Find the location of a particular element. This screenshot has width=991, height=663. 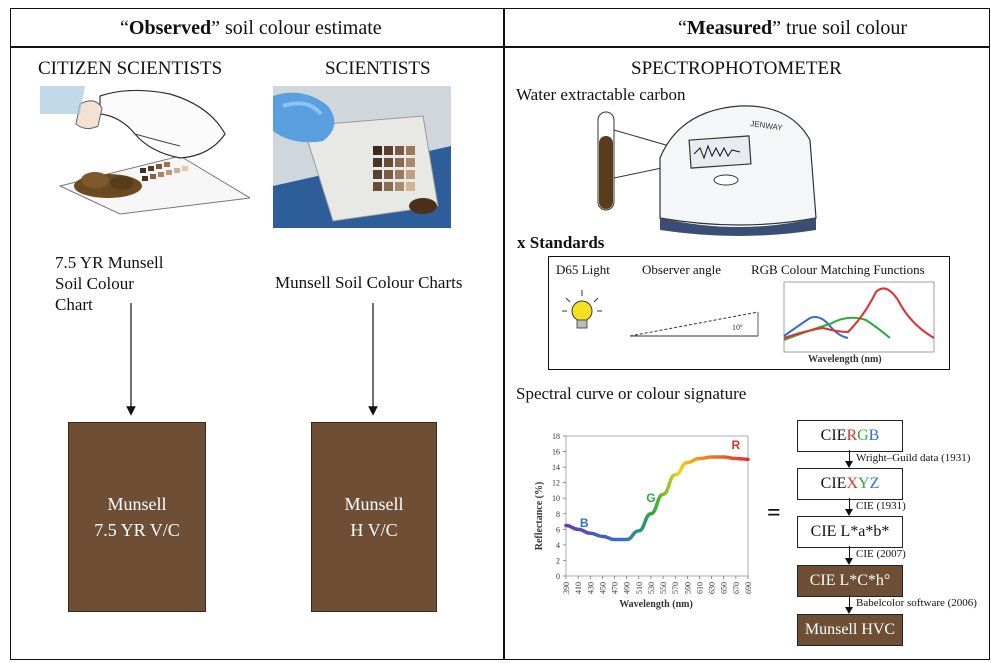

citizen-munsell-line2: 7.5 YR V/C is located at coordinates (137, 530).